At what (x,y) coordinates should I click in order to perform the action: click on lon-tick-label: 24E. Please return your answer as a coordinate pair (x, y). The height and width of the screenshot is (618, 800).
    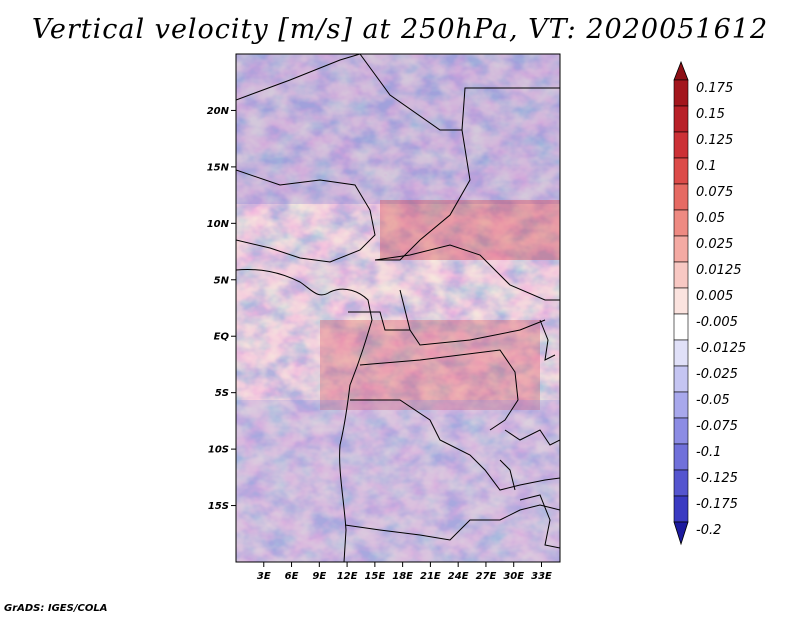
    Looking at the image, I should click on (458, 576).